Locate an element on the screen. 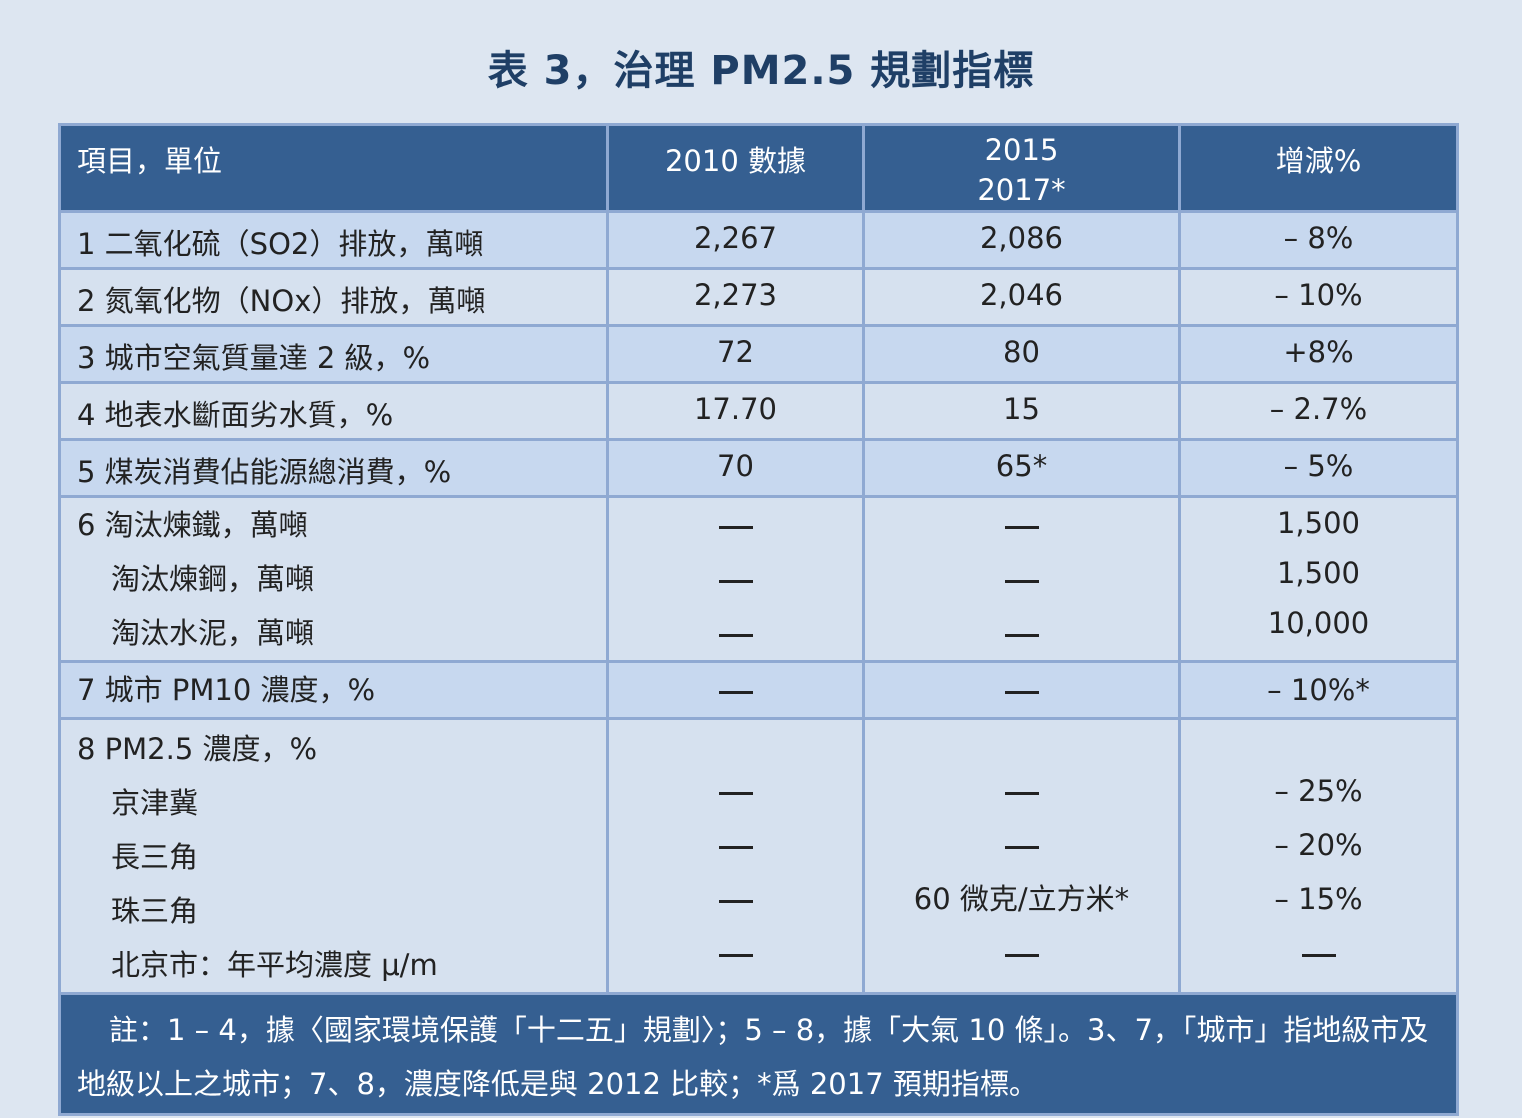 Image resolution: width=1522 pixels, height=1118 pixels. table-header-row: 項目，單位 2010 數據 2015 2017* 增減% is located at coordinates (758, 168).